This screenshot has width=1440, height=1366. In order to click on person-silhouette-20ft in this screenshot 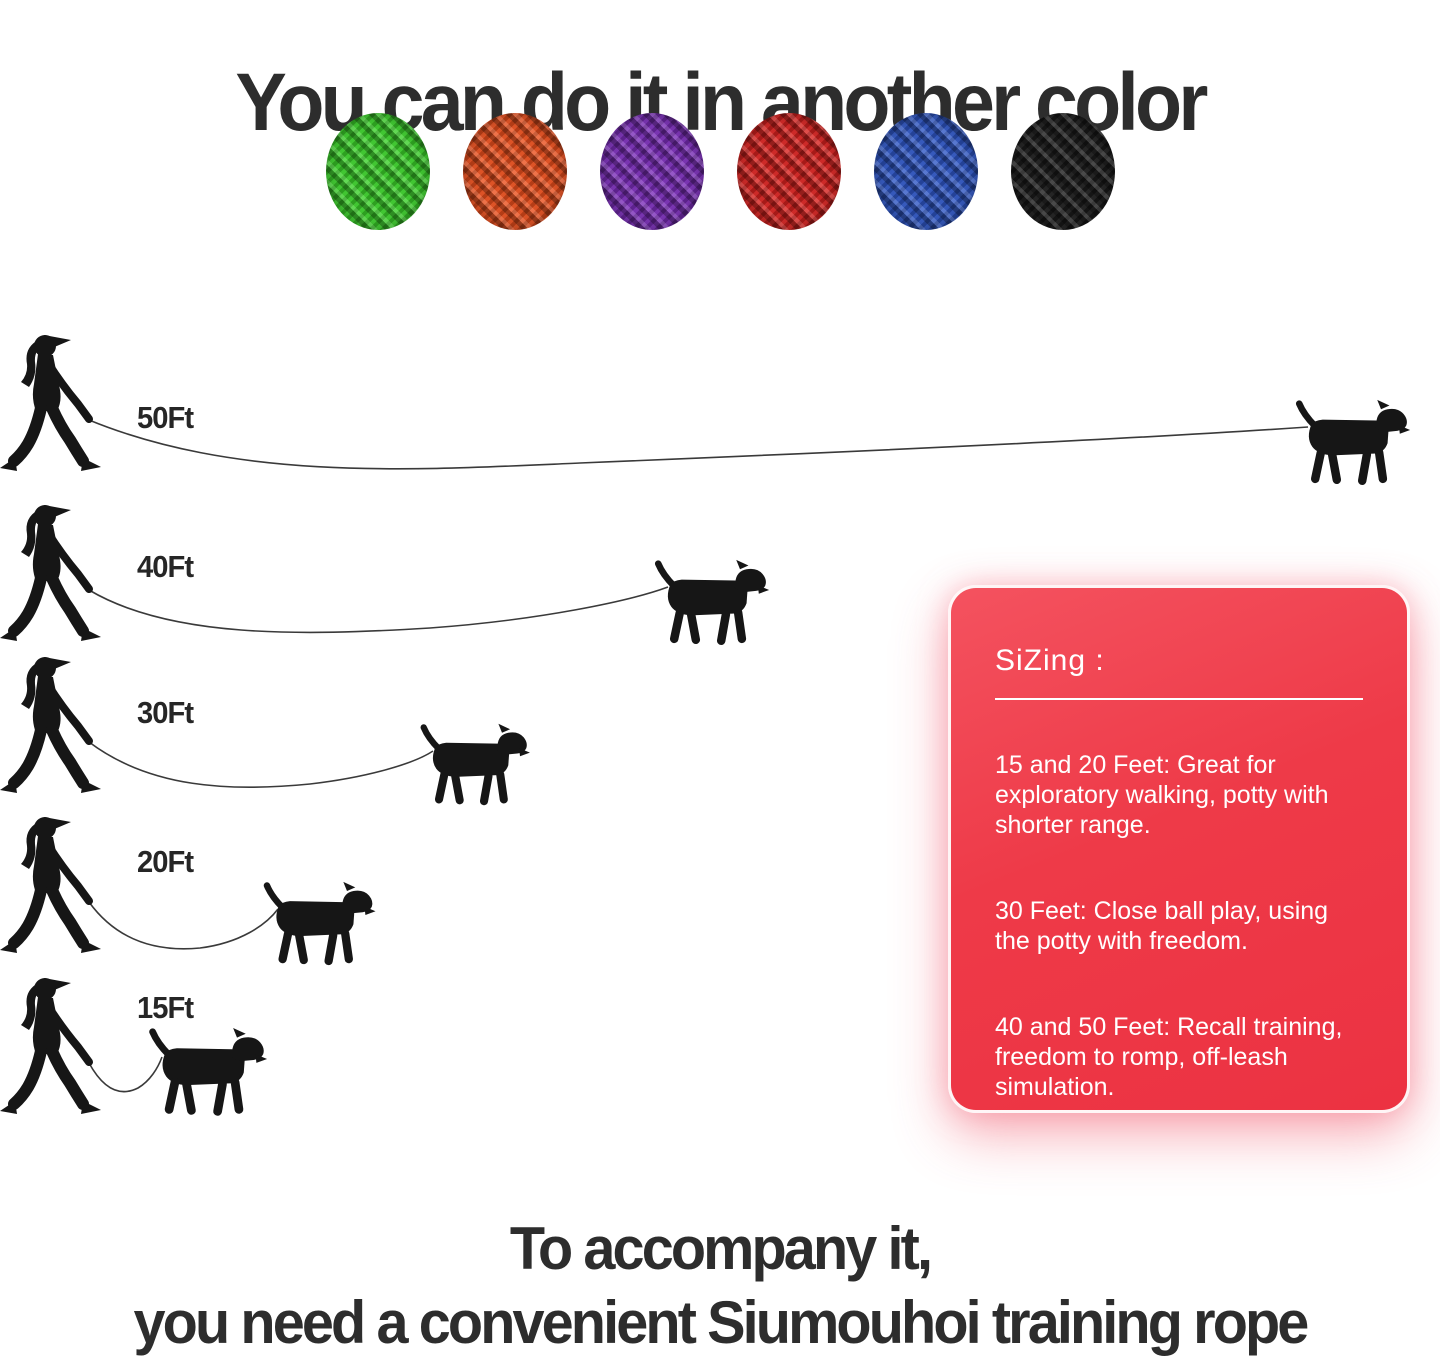, I will do `click(50, 885)`.